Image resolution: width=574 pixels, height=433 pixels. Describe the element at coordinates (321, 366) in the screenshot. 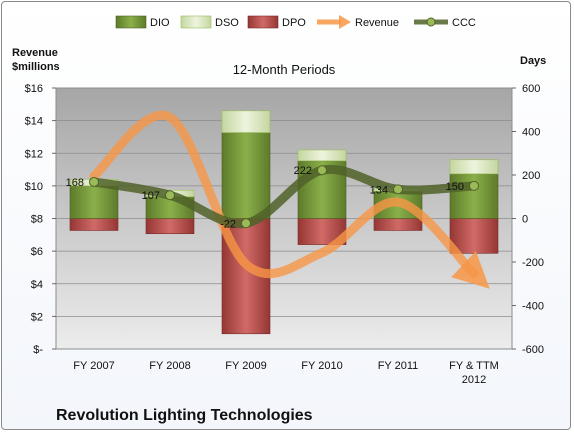

I see `x-tick-label: FY 2010` at that location.